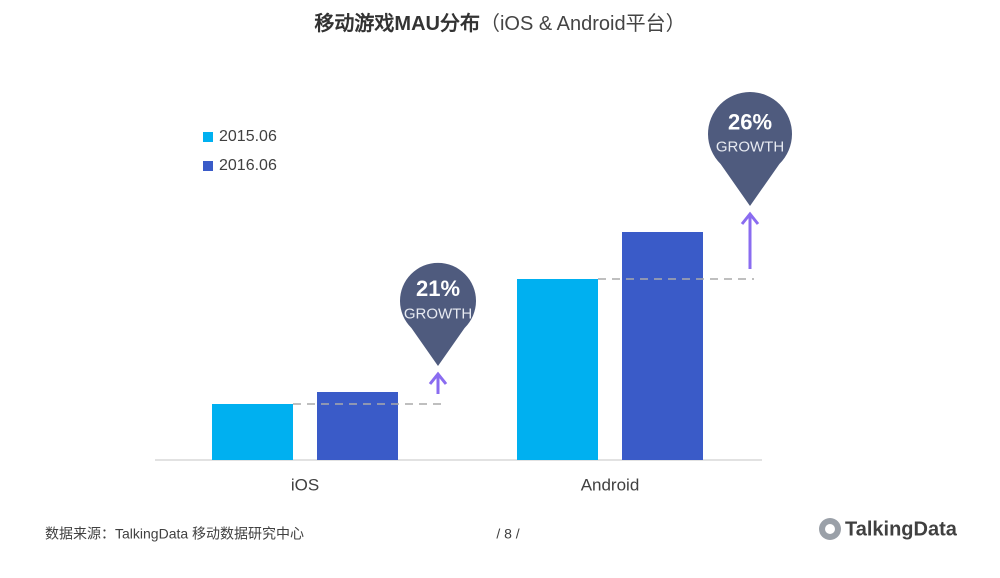  Describe the element at coordinates (750, 121) in the screenshot. I see `growth-value: 26%` at that location.